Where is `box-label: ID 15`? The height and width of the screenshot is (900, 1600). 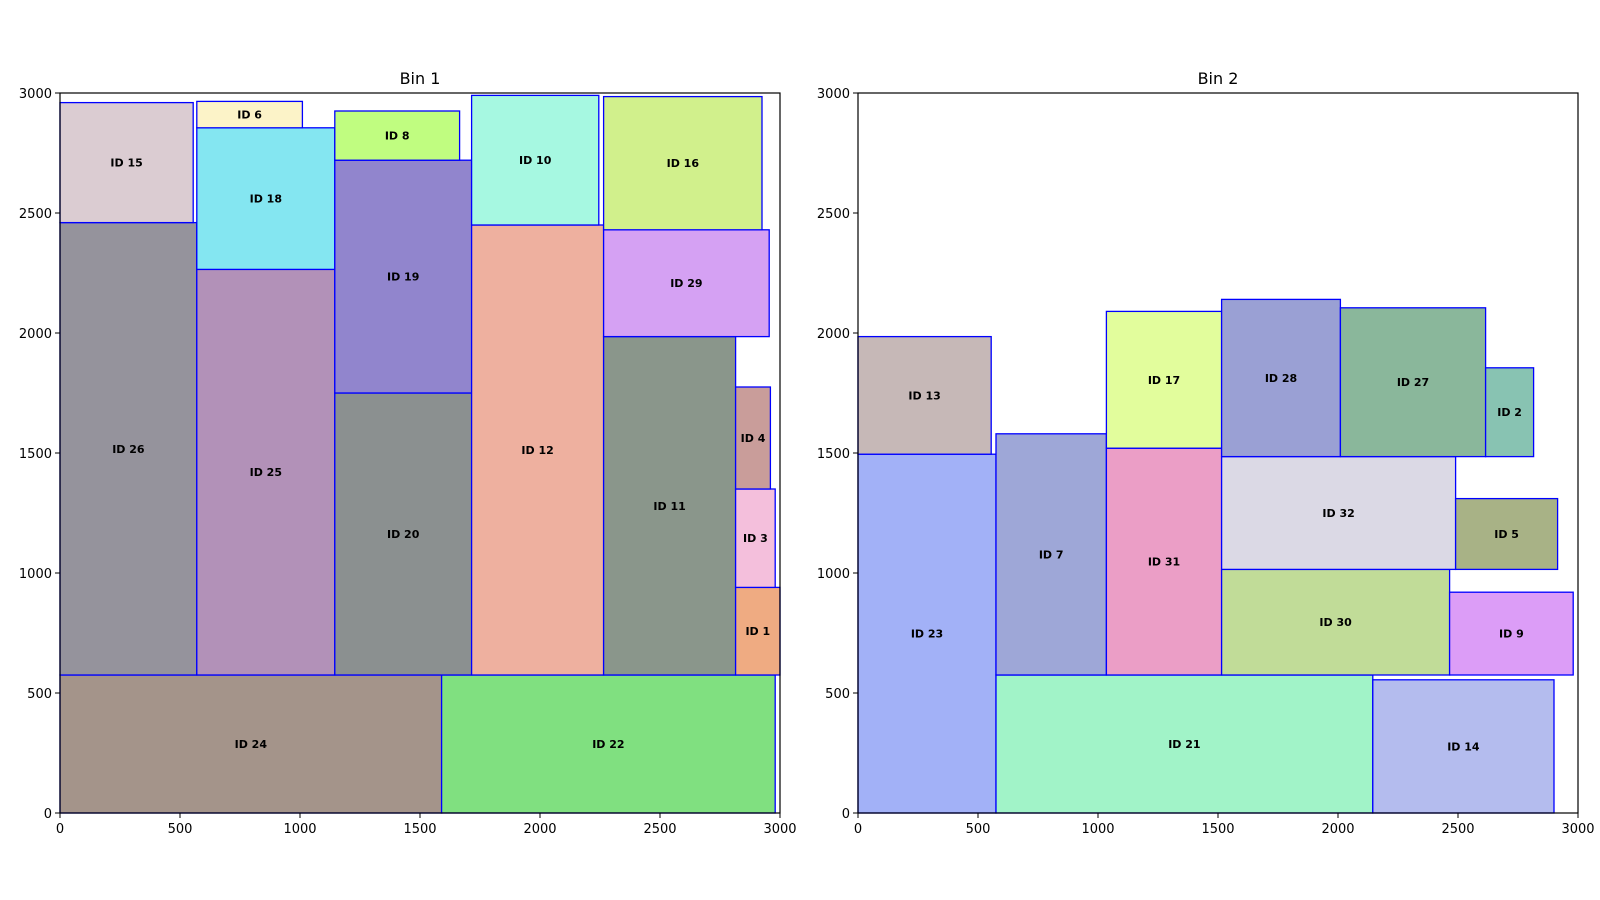
box-label: ID 15 is located at coordinates (126, 163).